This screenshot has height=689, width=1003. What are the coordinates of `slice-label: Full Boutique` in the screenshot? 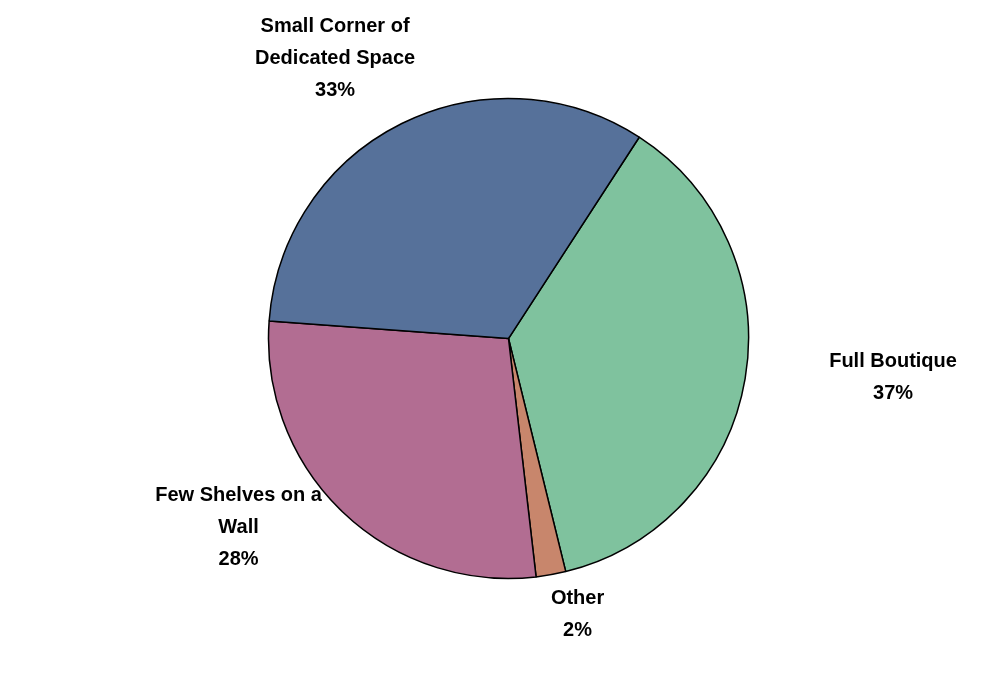 It's located at (893, 359).